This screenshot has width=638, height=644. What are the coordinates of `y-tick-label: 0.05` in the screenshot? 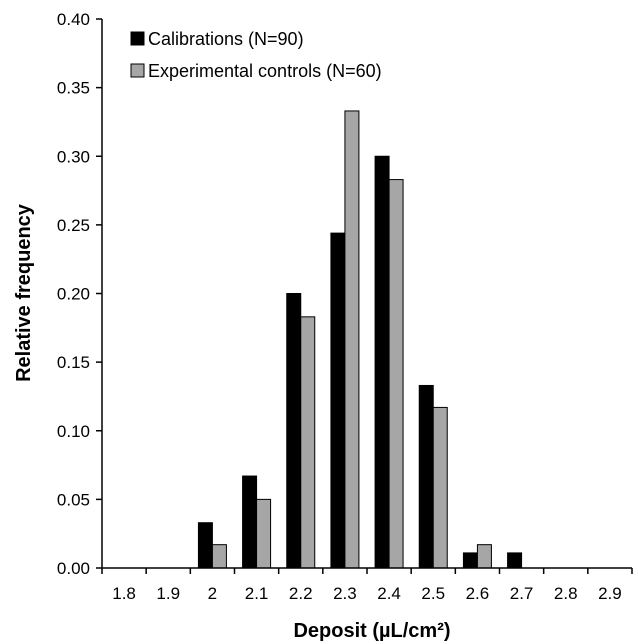 It's located at (73, 499).